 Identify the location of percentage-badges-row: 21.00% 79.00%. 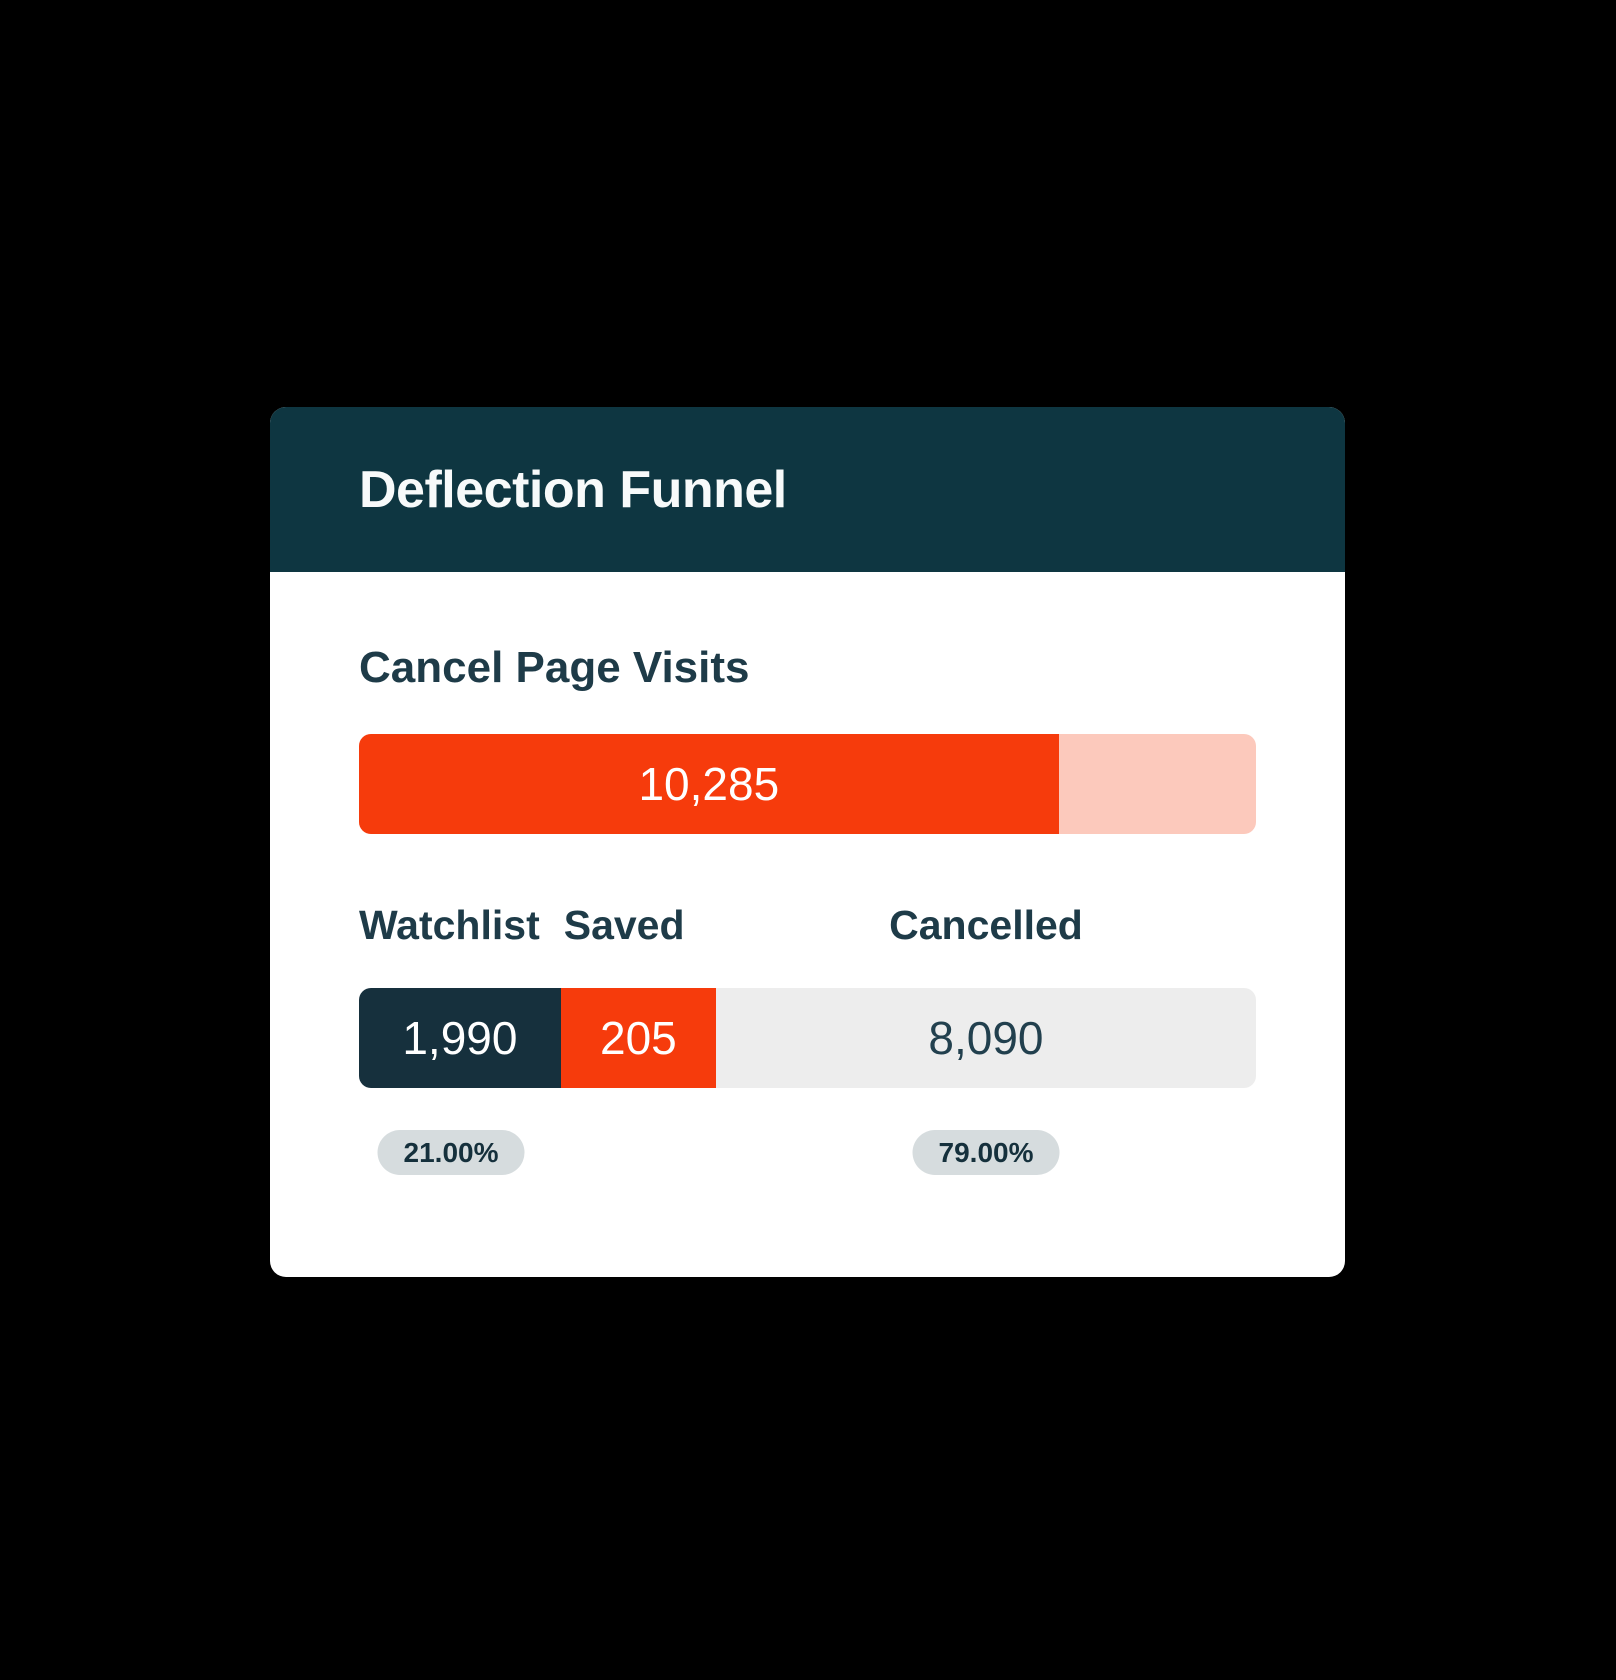
(807, 1152).